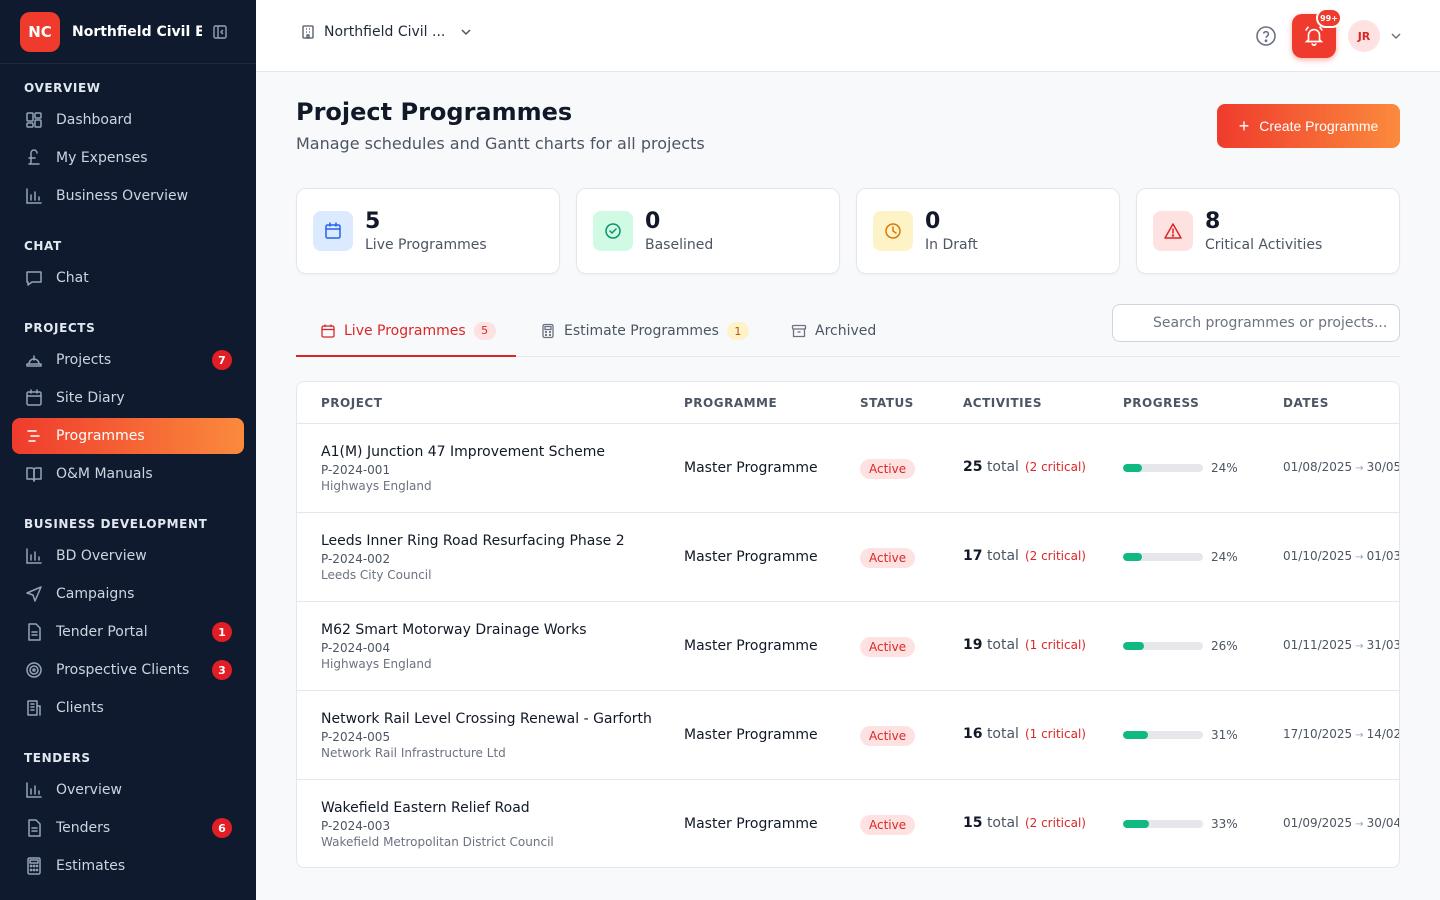  What do you see at coordinates (128, 866) in the screenshot?
I see `sidebar-item-estimates: Estimates` at bounding box center [128, 866].